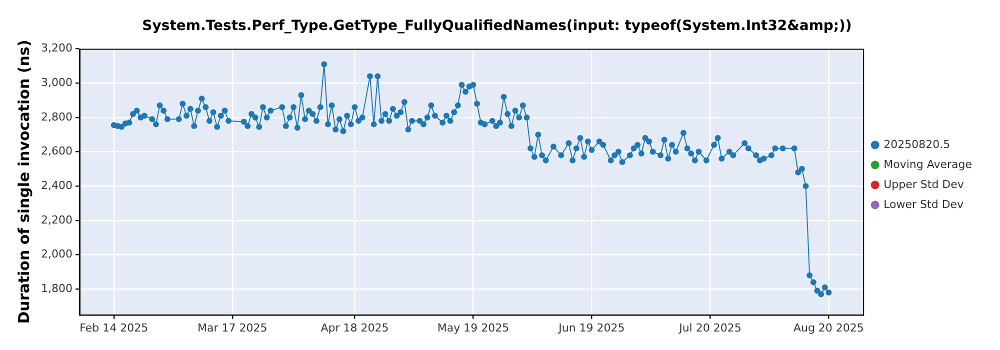 The width and height of the screenshot is (1000, 350). What do you see at coordinates (354, 327) in the screenshot?
I see `x-tick-label: Apr 18 2025` at bounding box center [354, 327].